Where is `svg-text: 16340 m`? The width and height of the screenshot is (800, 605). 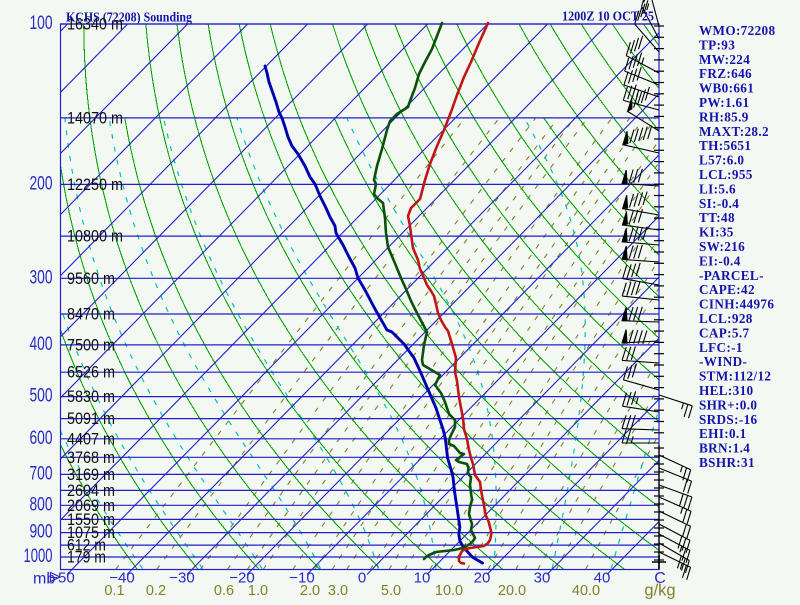
svg-text: 16340 m is located at coordinates (95, 24).